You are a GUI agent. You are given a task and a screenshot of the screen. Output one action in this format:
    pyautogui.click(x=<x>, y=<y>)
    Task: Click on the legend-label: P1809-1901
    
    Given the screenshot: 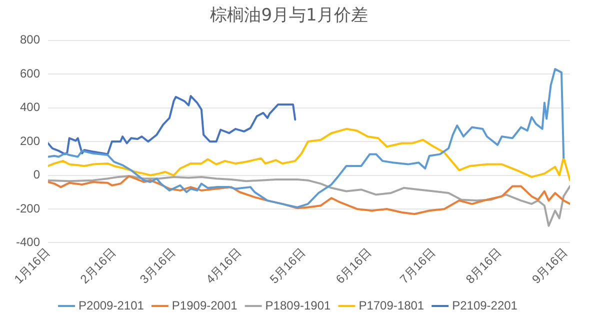 What is the action you would take?
    pyautogui.click(x=298, y=305)
    